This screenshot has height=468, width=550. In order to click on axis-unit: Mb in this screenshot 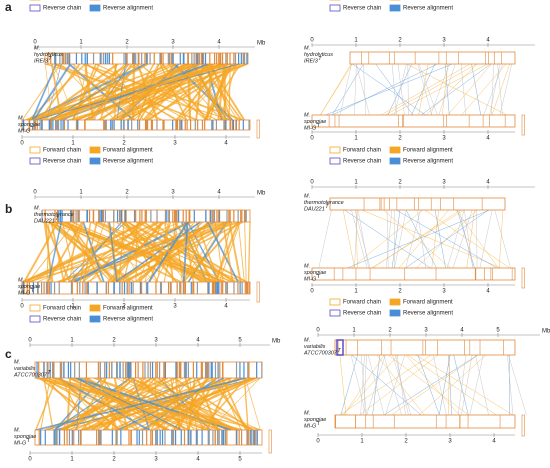, I will do `click(546, 332)`.